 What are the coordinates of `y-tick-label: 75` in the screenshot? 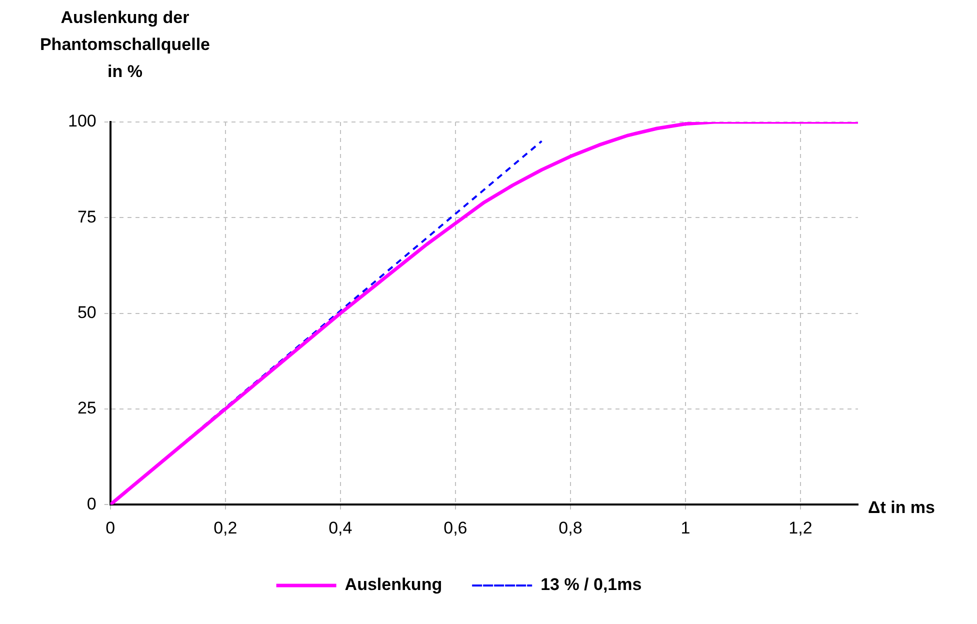 It's located at (86, 216).